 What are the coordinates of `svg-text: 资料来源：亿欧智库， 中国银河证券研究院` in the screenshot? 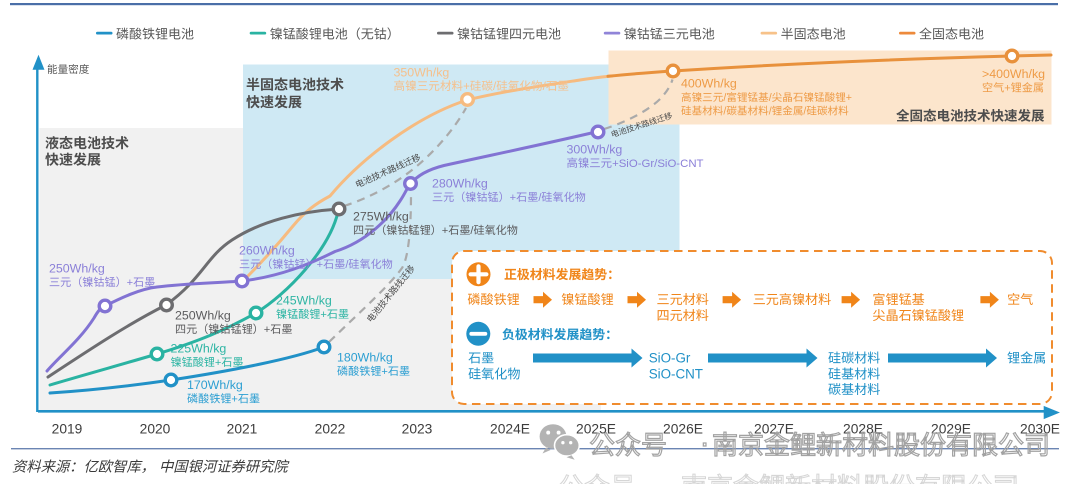 It's located at (151, 467).